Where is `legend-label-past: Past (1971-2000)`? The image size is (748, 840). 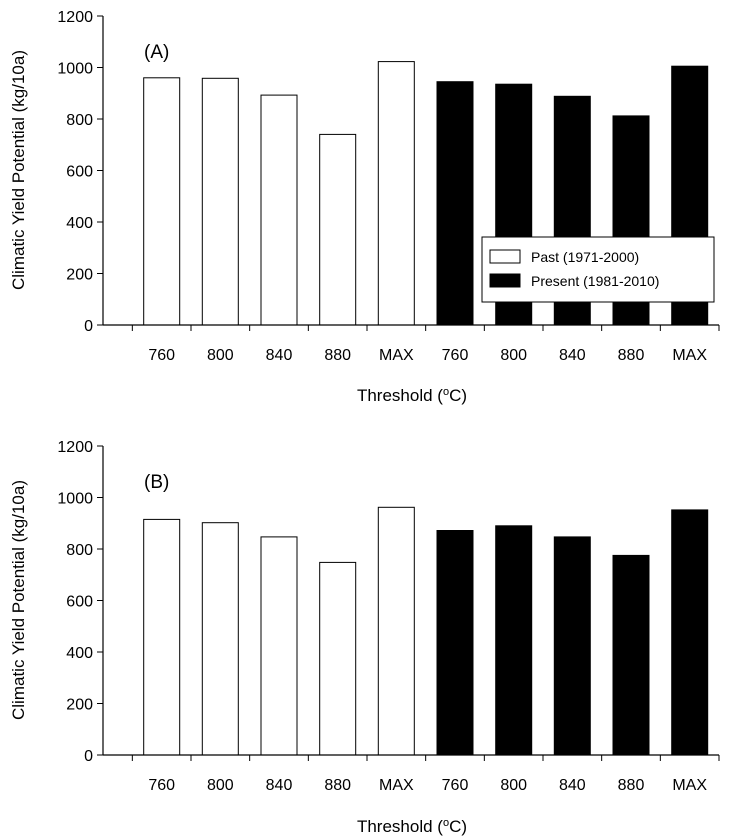 legend-label-past: Past (1971-2000) is located at coordinates (585, 257).